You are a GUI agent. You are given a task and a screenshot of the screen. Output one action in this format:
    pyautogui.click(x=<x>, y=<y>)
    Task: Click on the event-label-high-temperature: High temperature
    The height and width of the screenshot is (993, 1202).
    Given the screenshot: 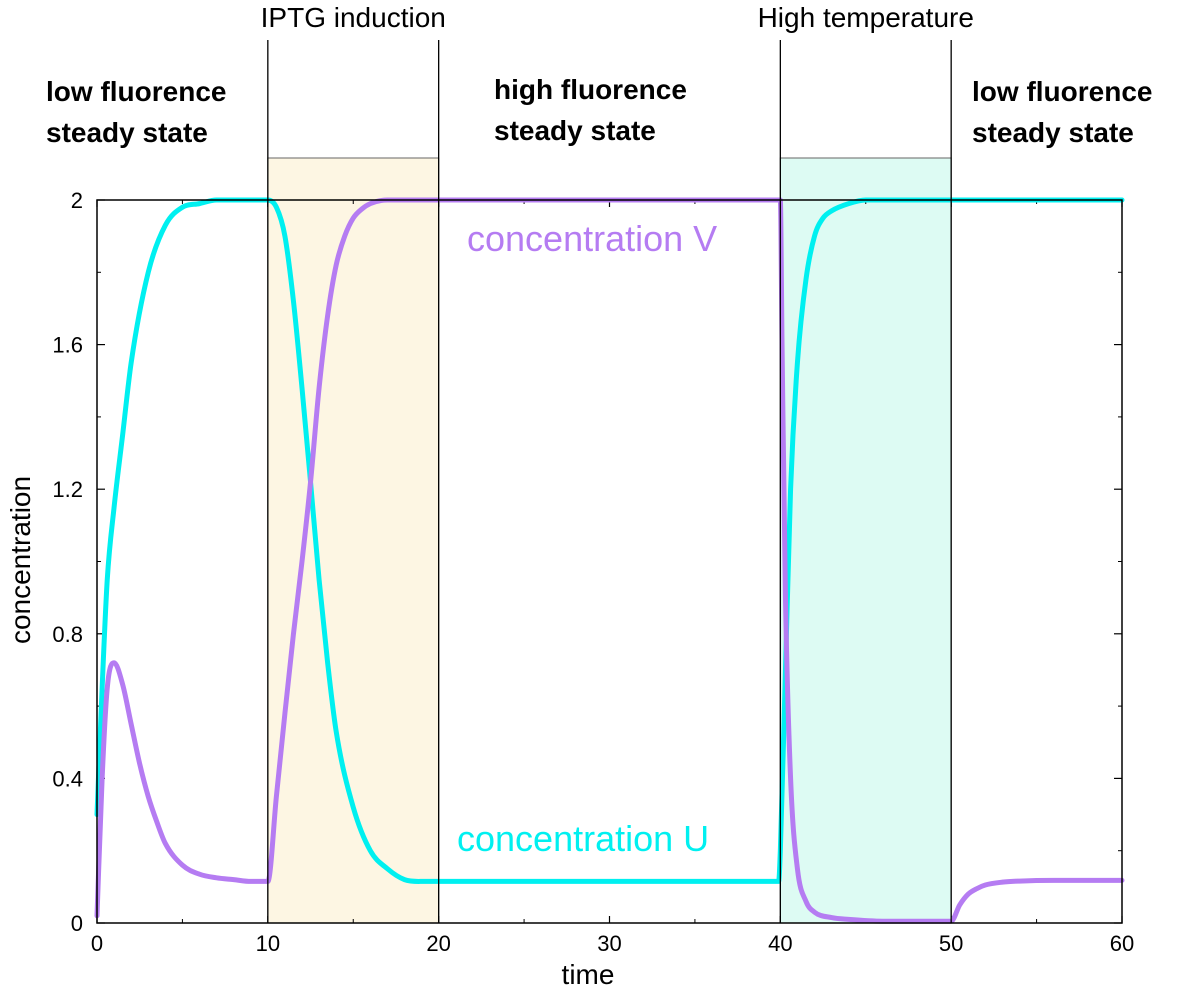 What is the action you would take?
    pyautogui.click(x=866, y=17)
    